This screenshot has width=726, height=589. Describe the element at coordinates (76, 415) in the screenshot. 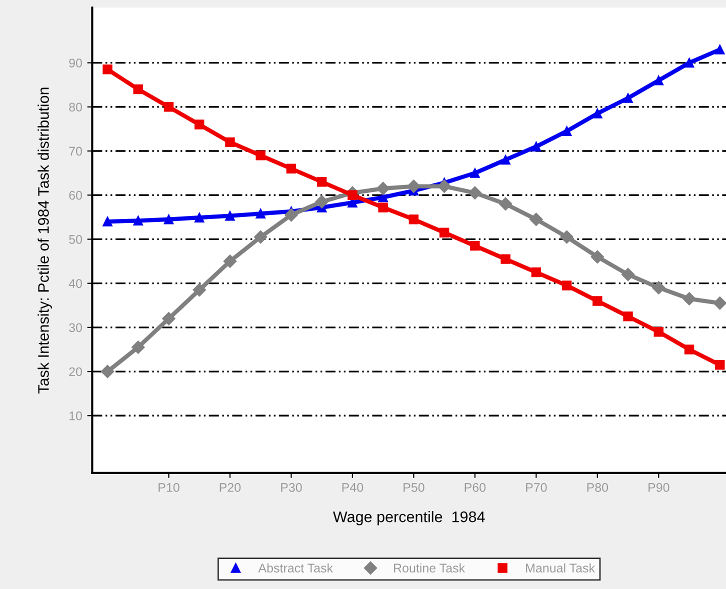

I see `y-tick-label: 10` at that location.